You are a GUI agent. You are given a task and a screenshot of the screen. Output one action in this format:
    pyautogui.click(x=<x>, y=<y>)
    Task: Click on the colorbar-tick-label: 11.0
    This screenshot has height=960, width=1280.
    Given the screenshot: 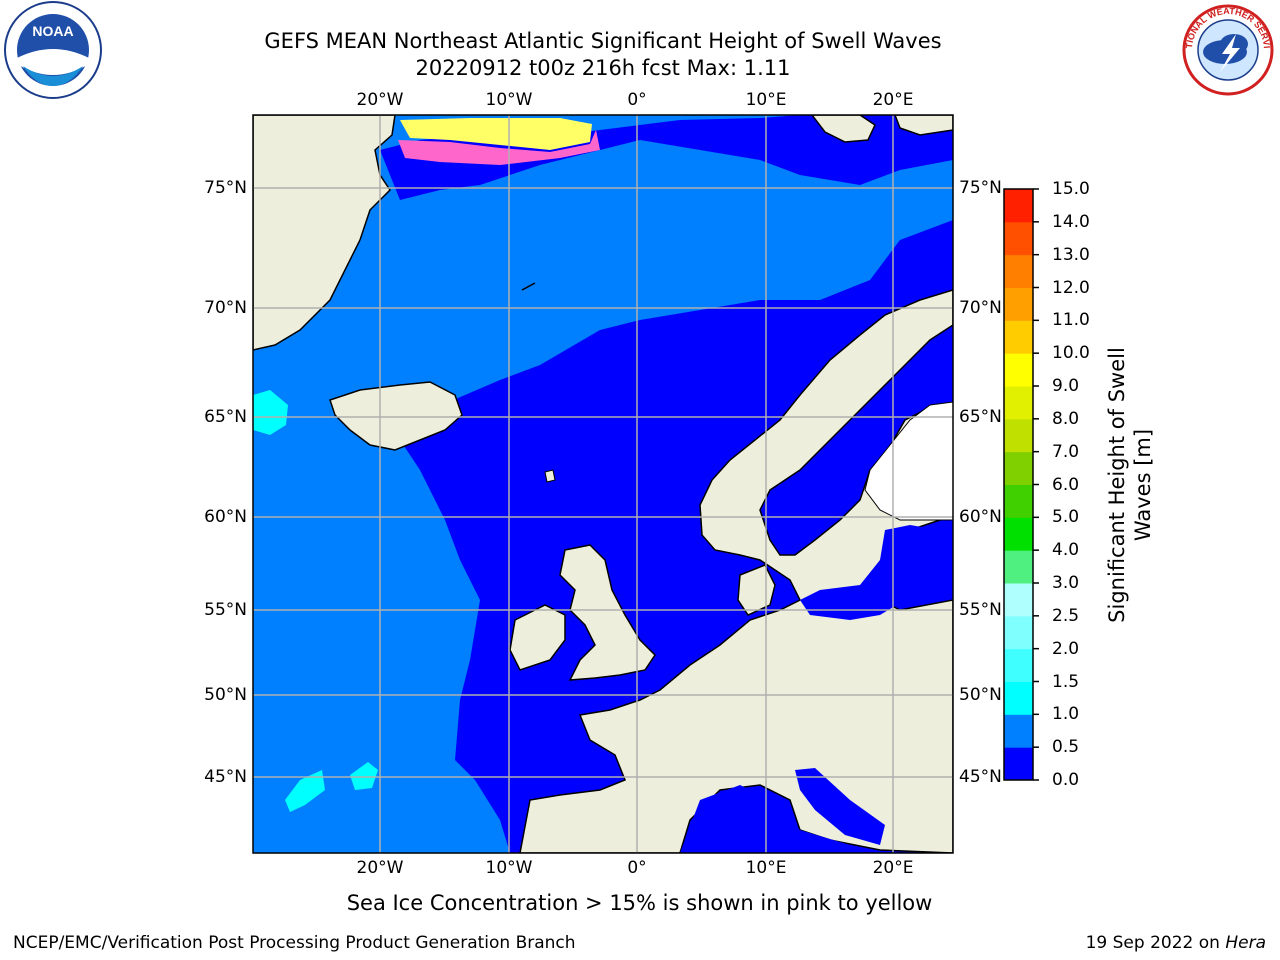 What is the action you would take?
    pyautogui.click(x=1071, y=320)
    